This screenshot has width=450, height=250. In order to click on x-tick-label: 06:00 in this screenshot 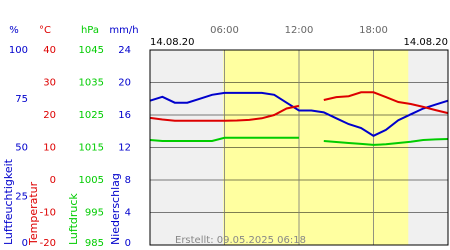, I will do `click(224, 30)`.